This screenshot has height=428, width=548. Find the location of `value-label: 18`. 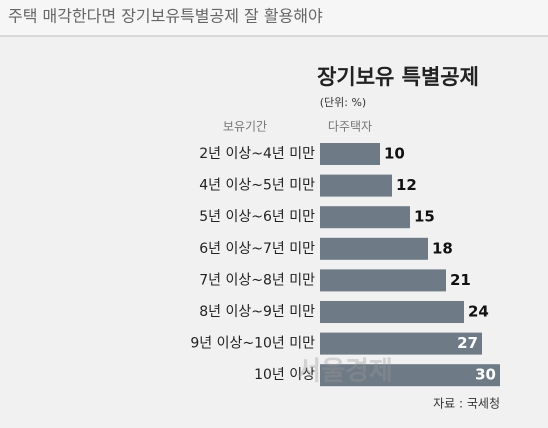

value-label: 18 is located at coordinates (442, 248).